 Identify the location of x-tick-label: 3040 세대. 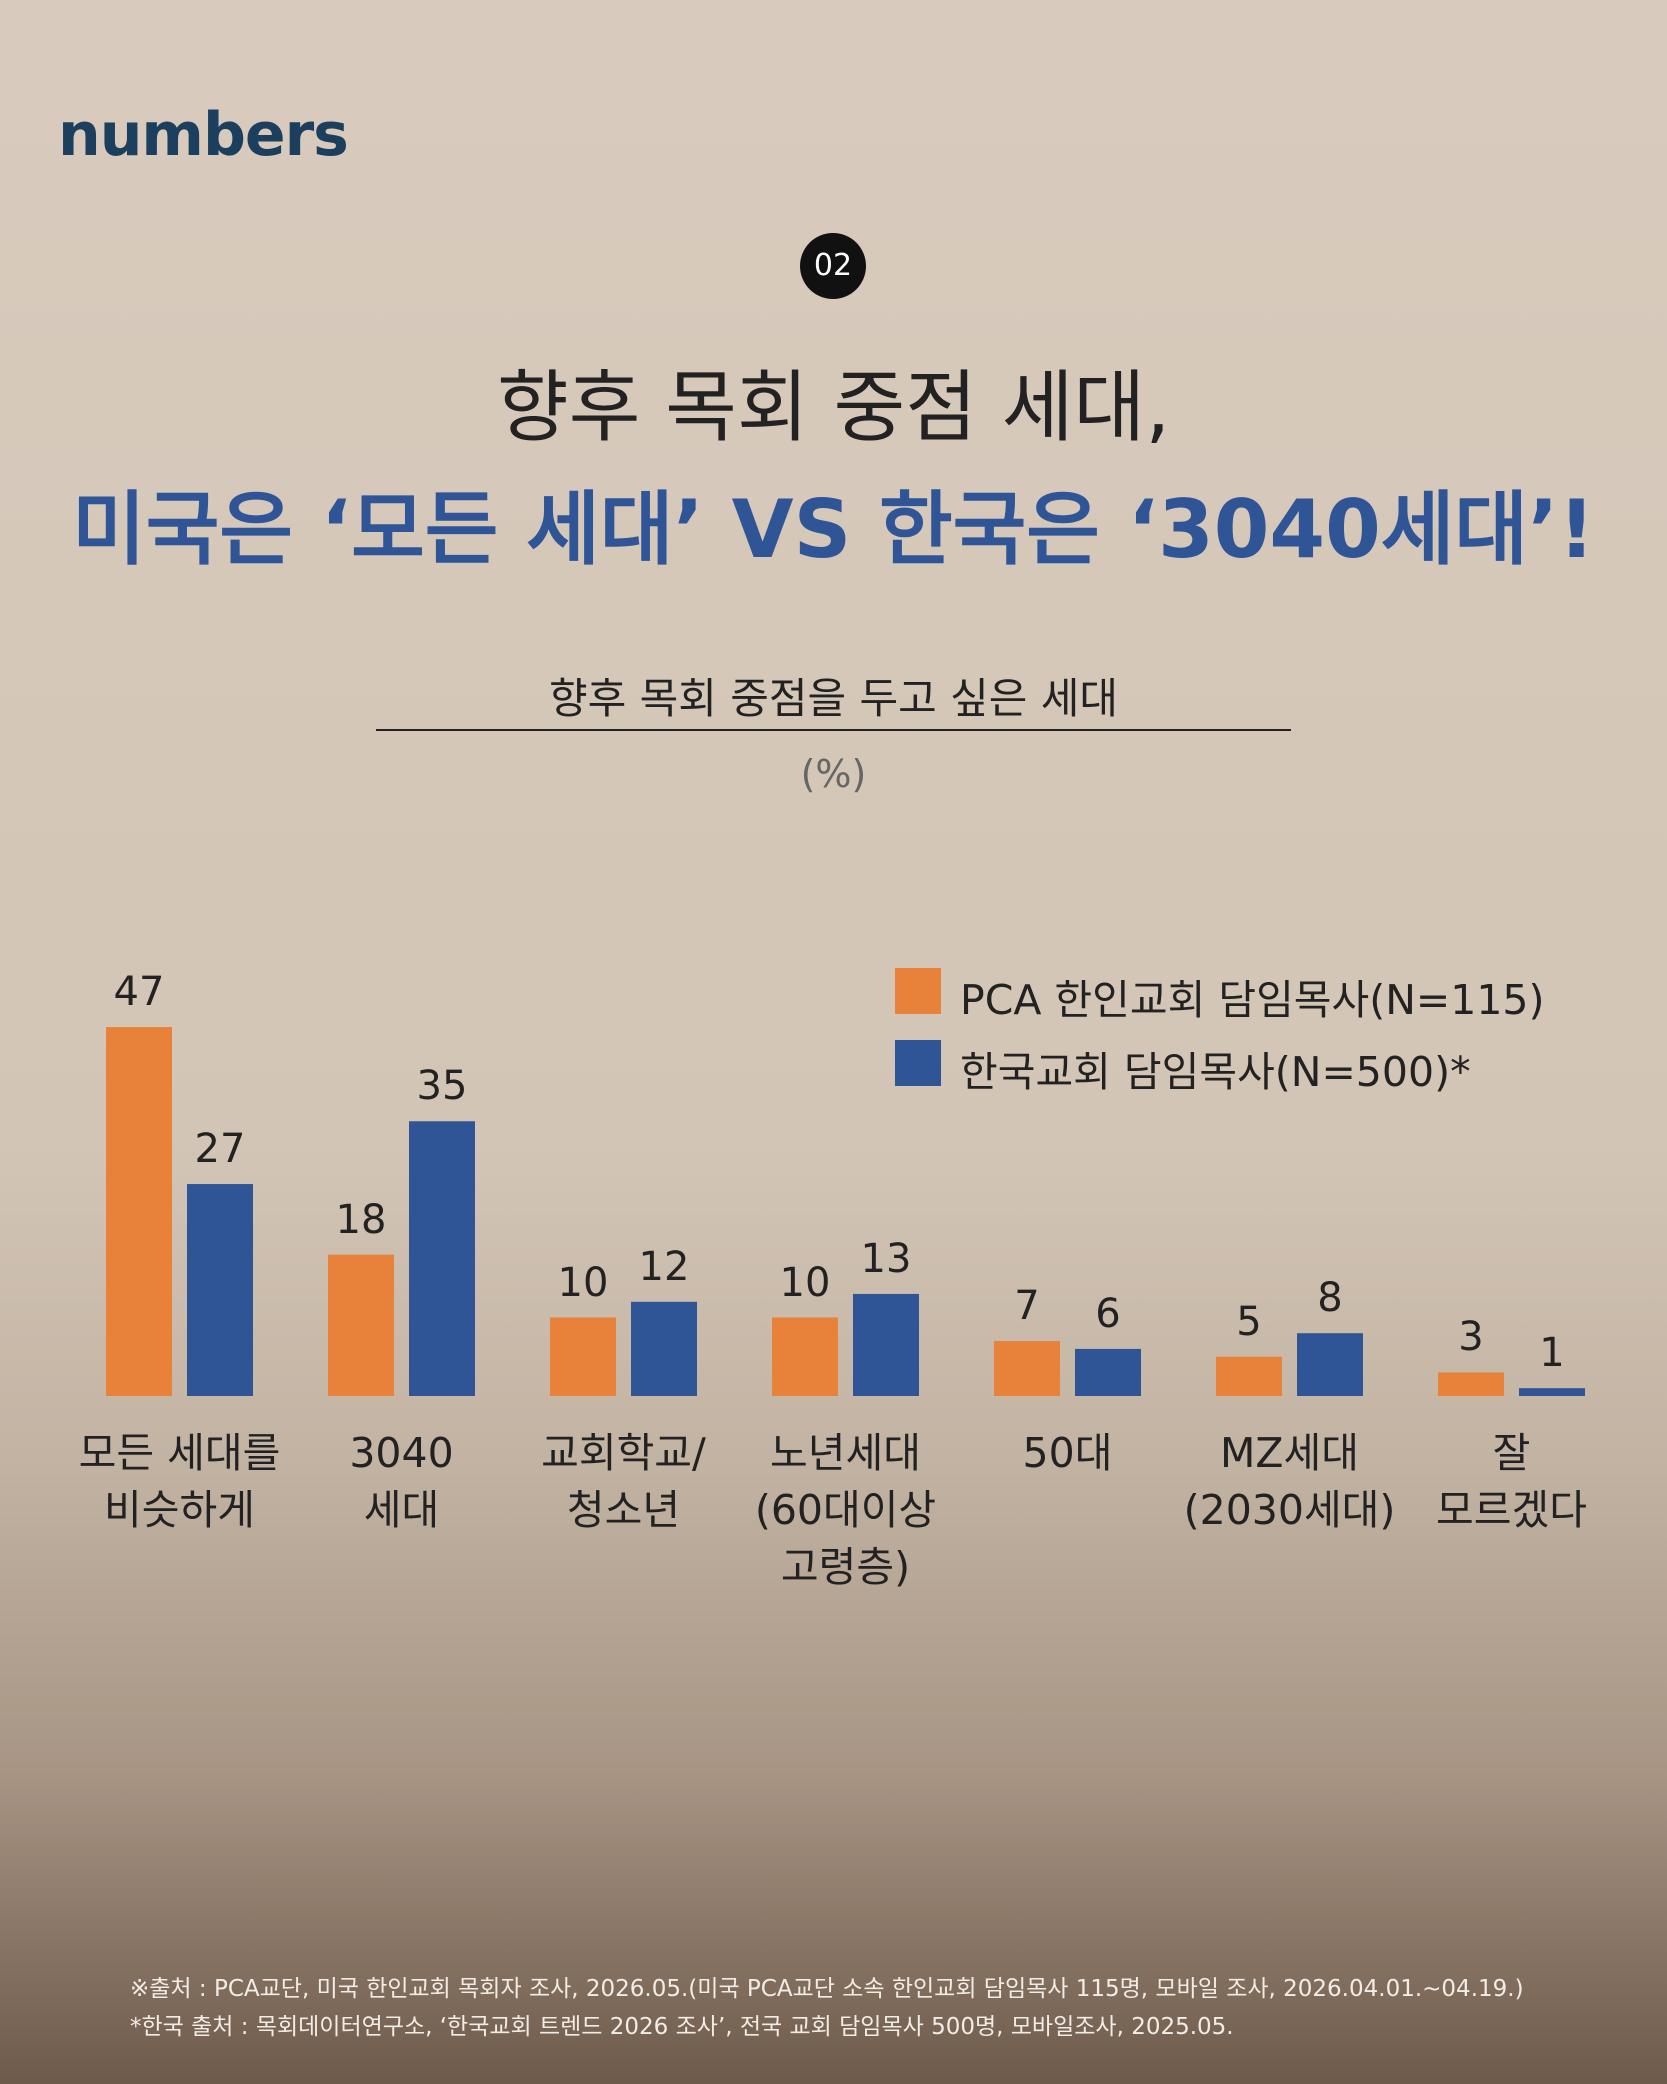
(401, 1481).